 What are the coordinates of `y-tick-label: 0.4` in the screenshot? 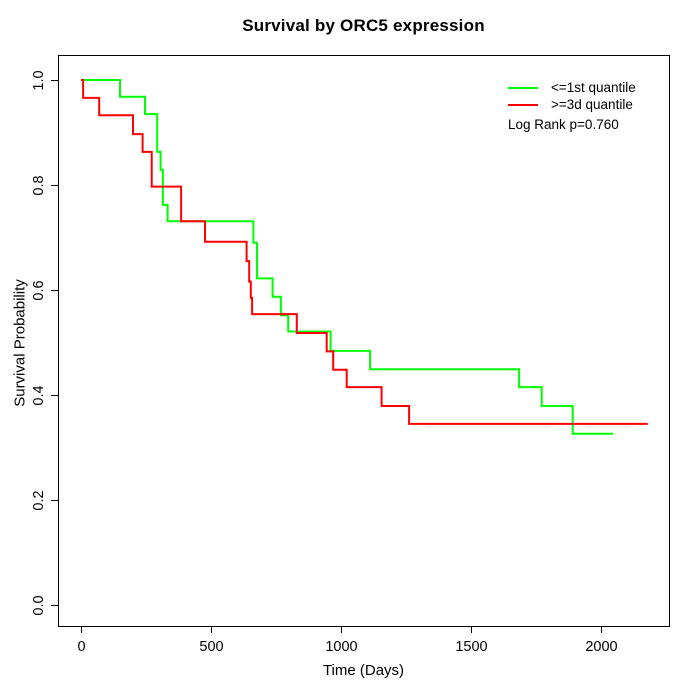 It's located at (39, 395).